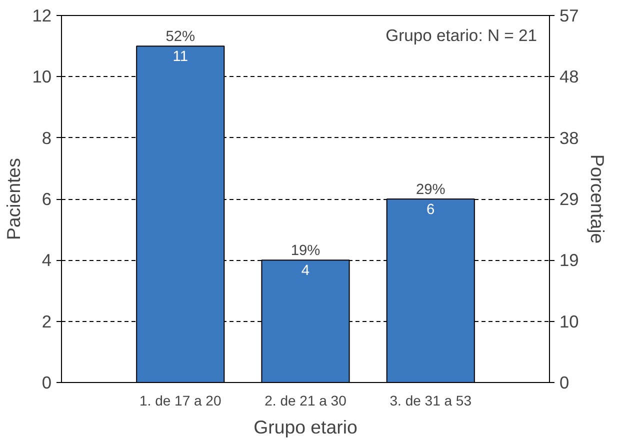 This screenshot has width=618, height=444. What do you see at coordinates (569, 260) in the screenshot?
I see `y2-tick-label: 19` at bounding box center [569, 260].